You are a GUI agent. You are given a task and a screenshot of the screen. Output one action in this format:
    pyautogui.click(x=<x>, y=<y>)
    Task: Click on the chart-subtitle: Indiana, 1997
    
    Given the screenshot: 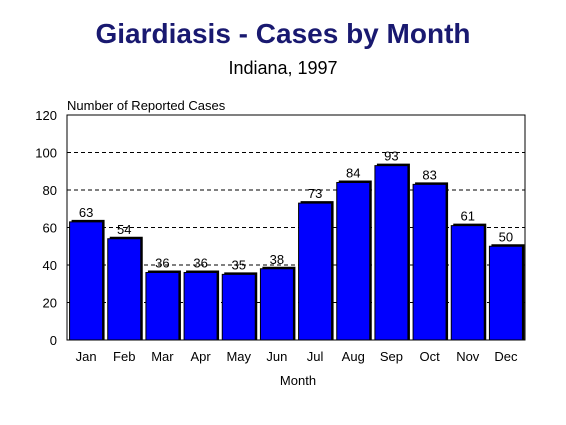 What is the action you would take?
    pyautogui.click(x=283, y=68)
    